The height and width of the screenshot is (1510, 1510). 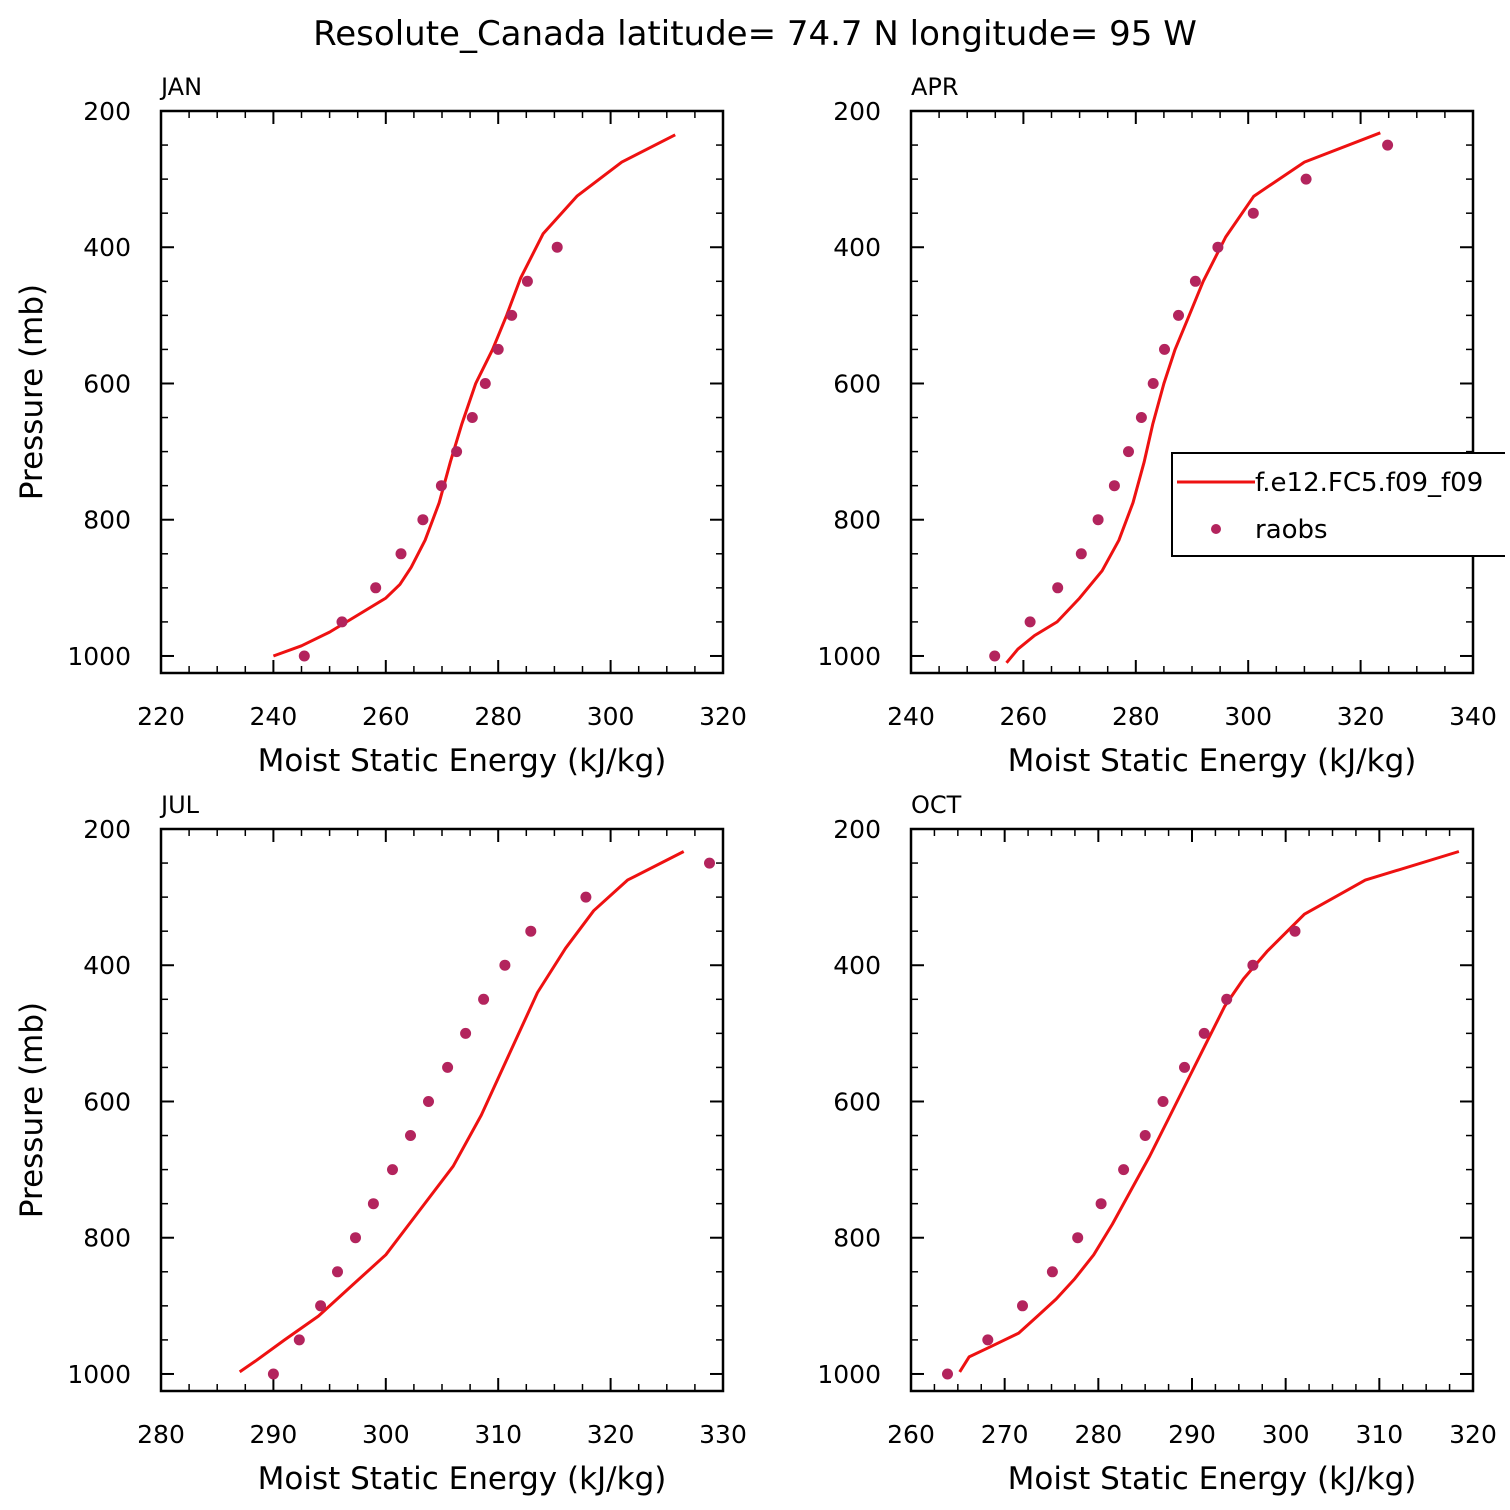 What do you see at coordinates (1212, 761) in the screenshot?
I see `x-axis-title-apr: Moist Static Energy (kJ/kg)` at bounding box center [1212, 761].